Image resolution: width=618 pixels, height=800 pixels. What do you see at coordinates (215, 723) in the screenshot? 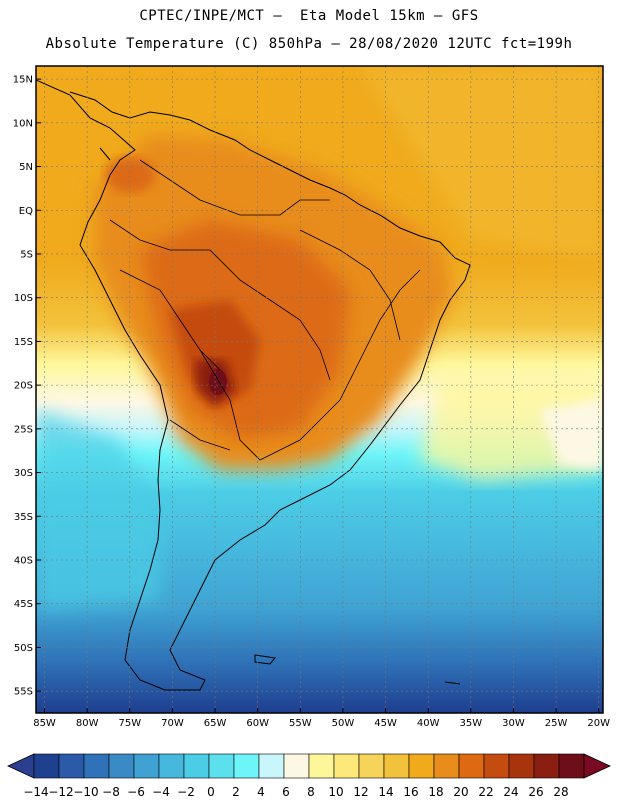
I see `lon-label: 65W` at bounding box center [215, 723].